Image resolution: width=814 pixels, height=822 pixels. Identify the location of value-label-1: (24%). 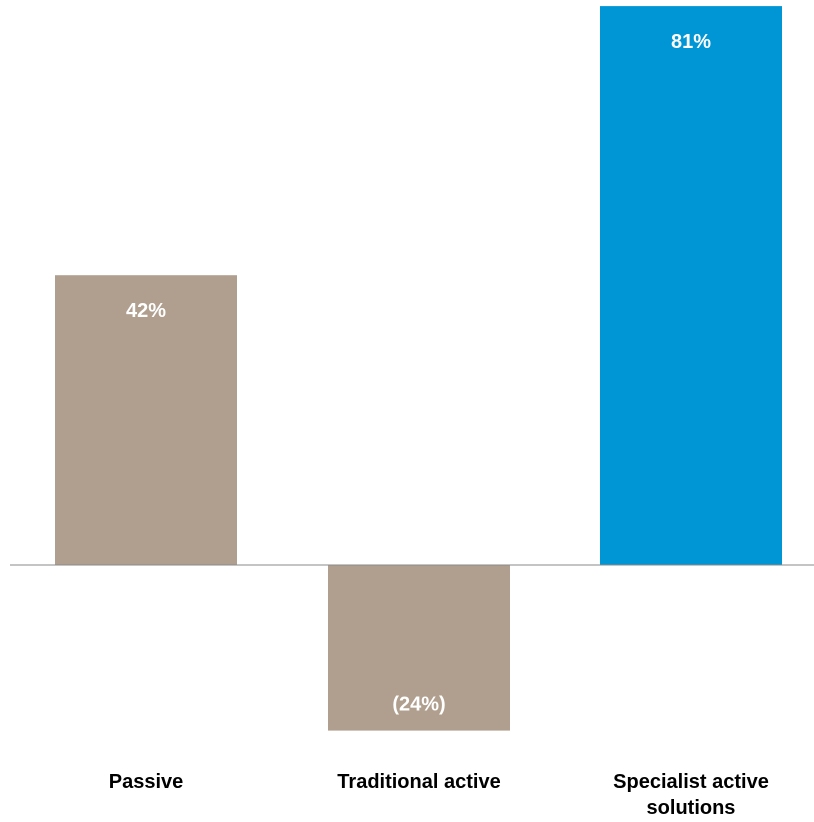
(418, 705).